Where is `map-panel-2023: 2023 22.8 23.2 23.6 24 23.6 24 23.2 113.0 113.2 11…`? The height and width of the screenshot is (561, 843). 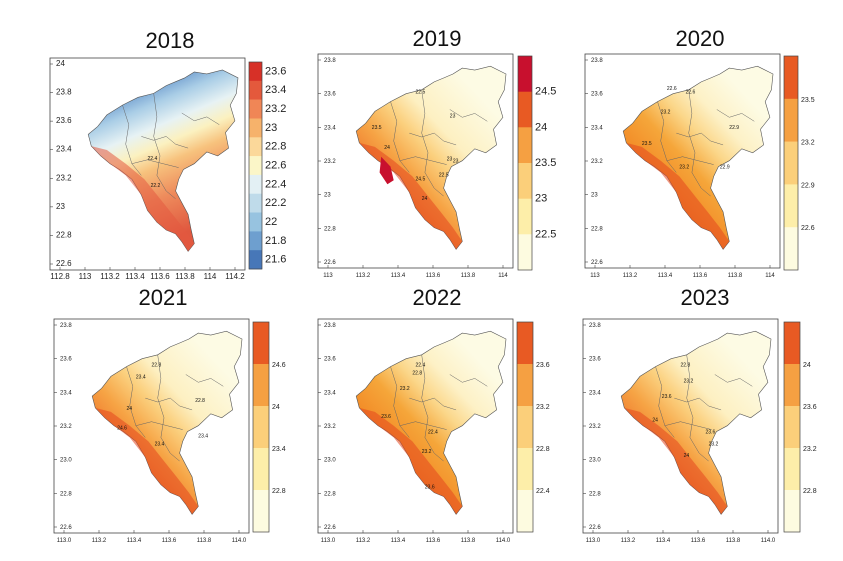 map-panel-2023: 2023 22.8 23.2 23.6 24 23.6 24 23.2 113.0 113.2 11… is located at coordinates (699, 414).